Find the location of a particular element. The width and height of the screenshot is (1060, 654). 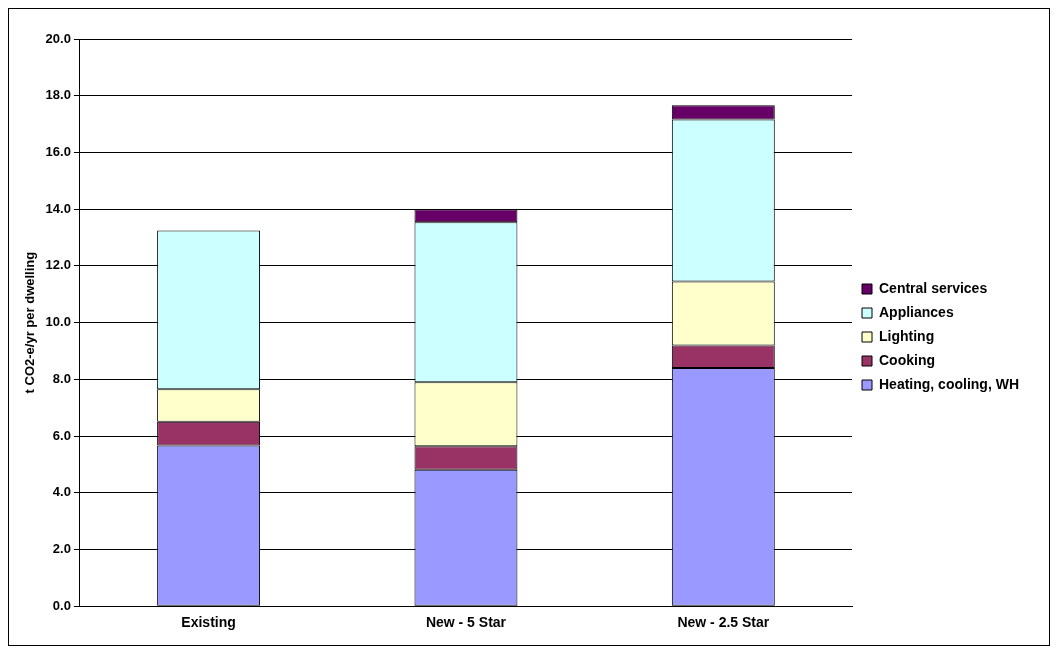

y-axis-title: t CO2-e/yr per dwelling is located at coordinates (30, 322).